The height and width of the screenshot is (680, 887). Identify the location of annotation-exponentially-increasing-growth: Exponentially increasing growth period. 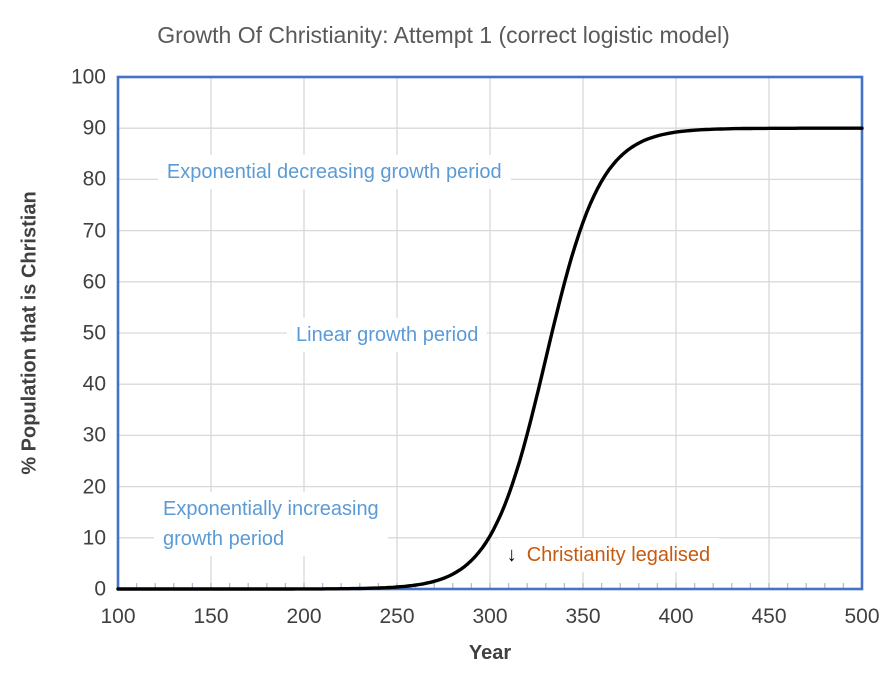
(271, 523).